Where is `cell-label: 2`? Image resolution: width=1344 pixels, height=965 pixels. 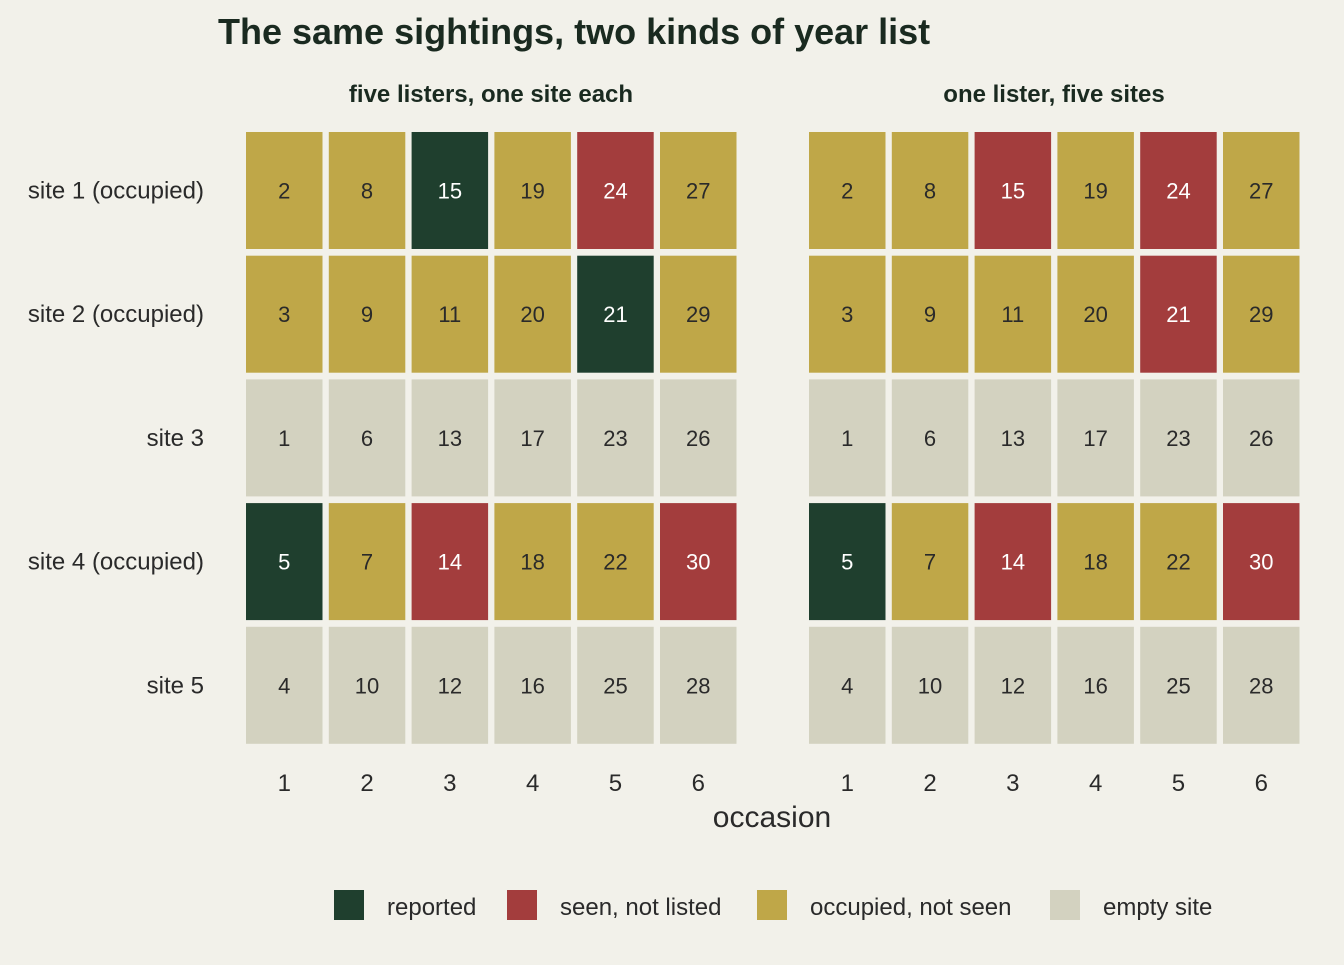
cell-label: 2 is located at coordinates (847, 191).